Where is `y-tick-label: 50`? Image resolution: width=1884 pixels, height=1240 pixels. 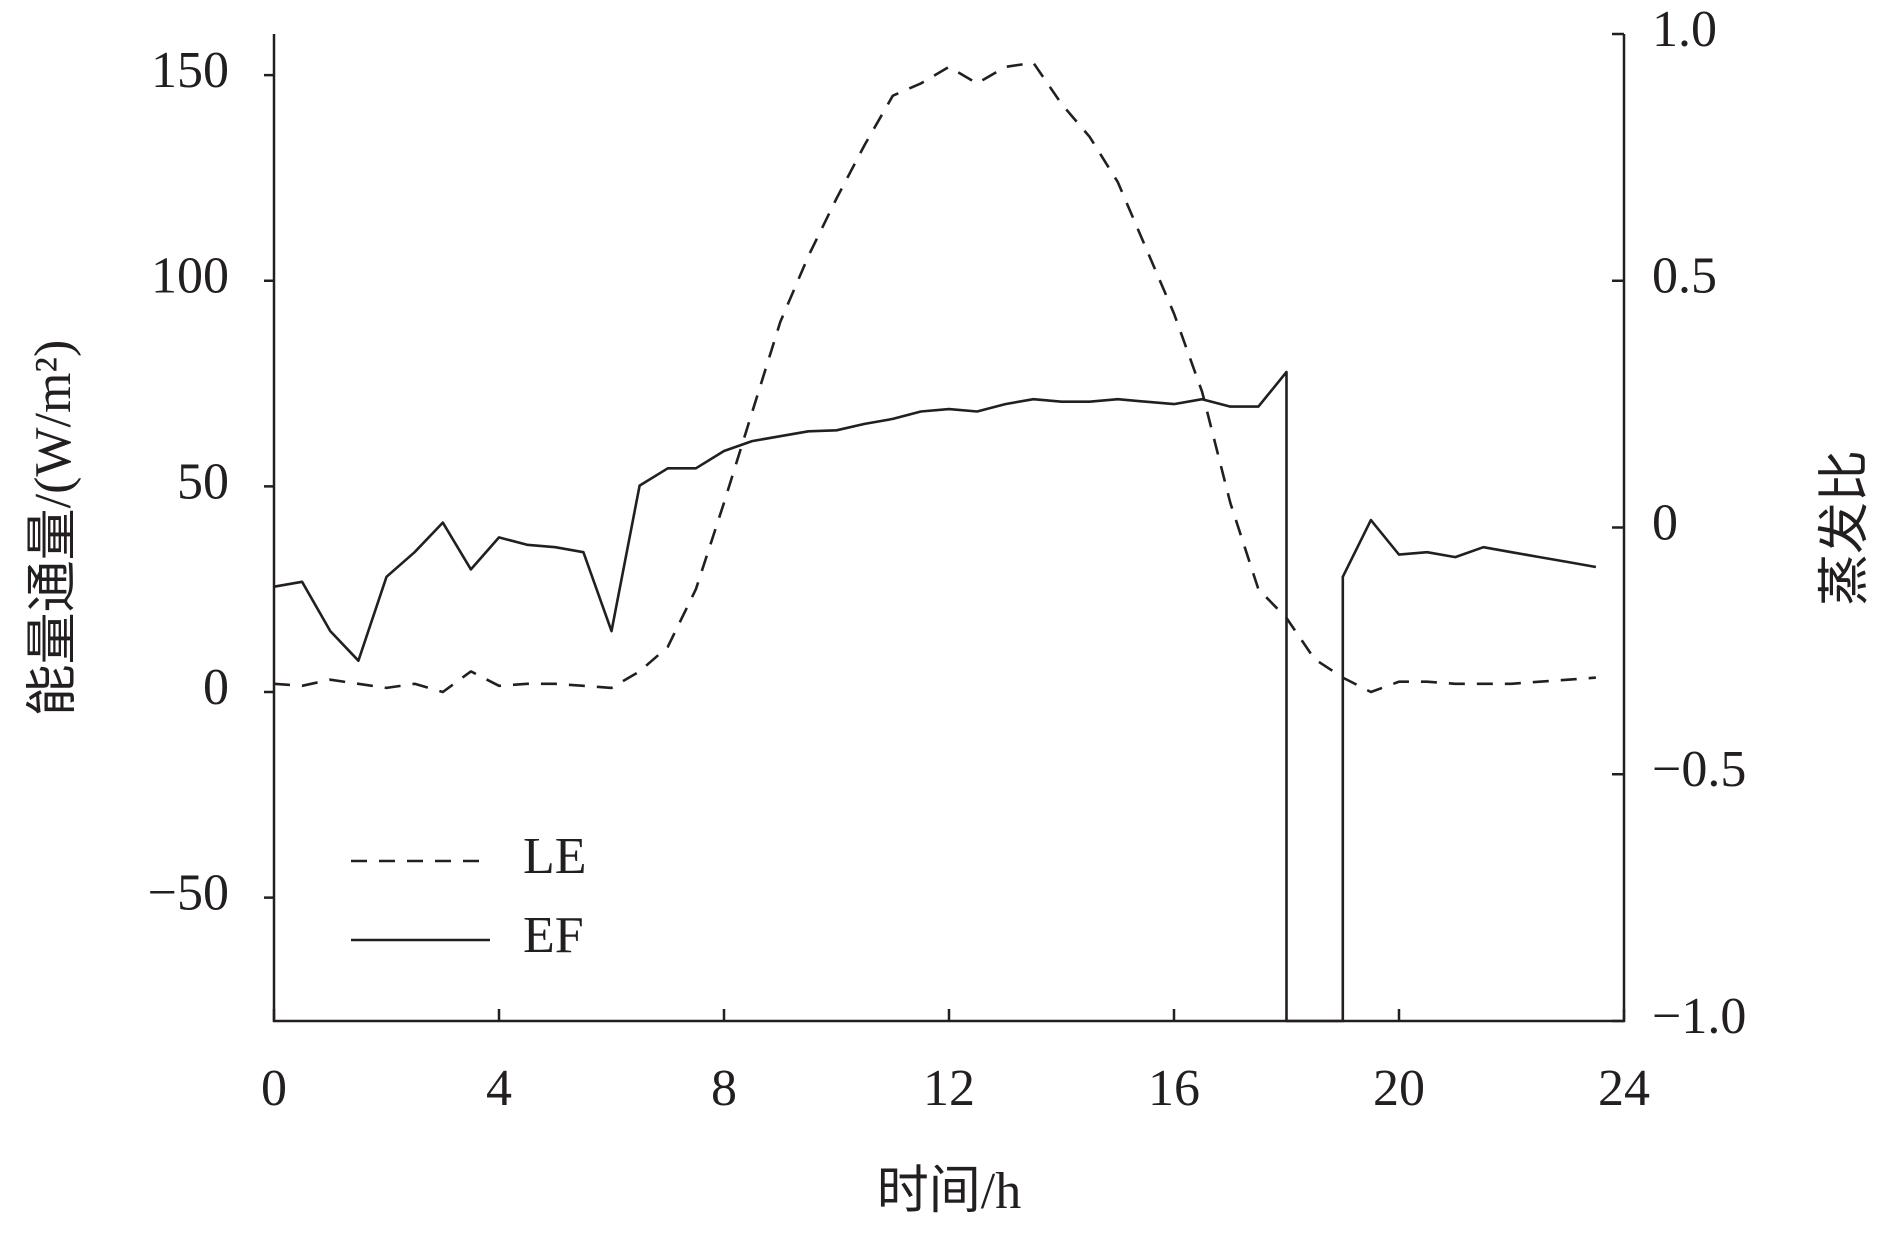
y-tick-label: 50 is located at coordinates (203, 481).